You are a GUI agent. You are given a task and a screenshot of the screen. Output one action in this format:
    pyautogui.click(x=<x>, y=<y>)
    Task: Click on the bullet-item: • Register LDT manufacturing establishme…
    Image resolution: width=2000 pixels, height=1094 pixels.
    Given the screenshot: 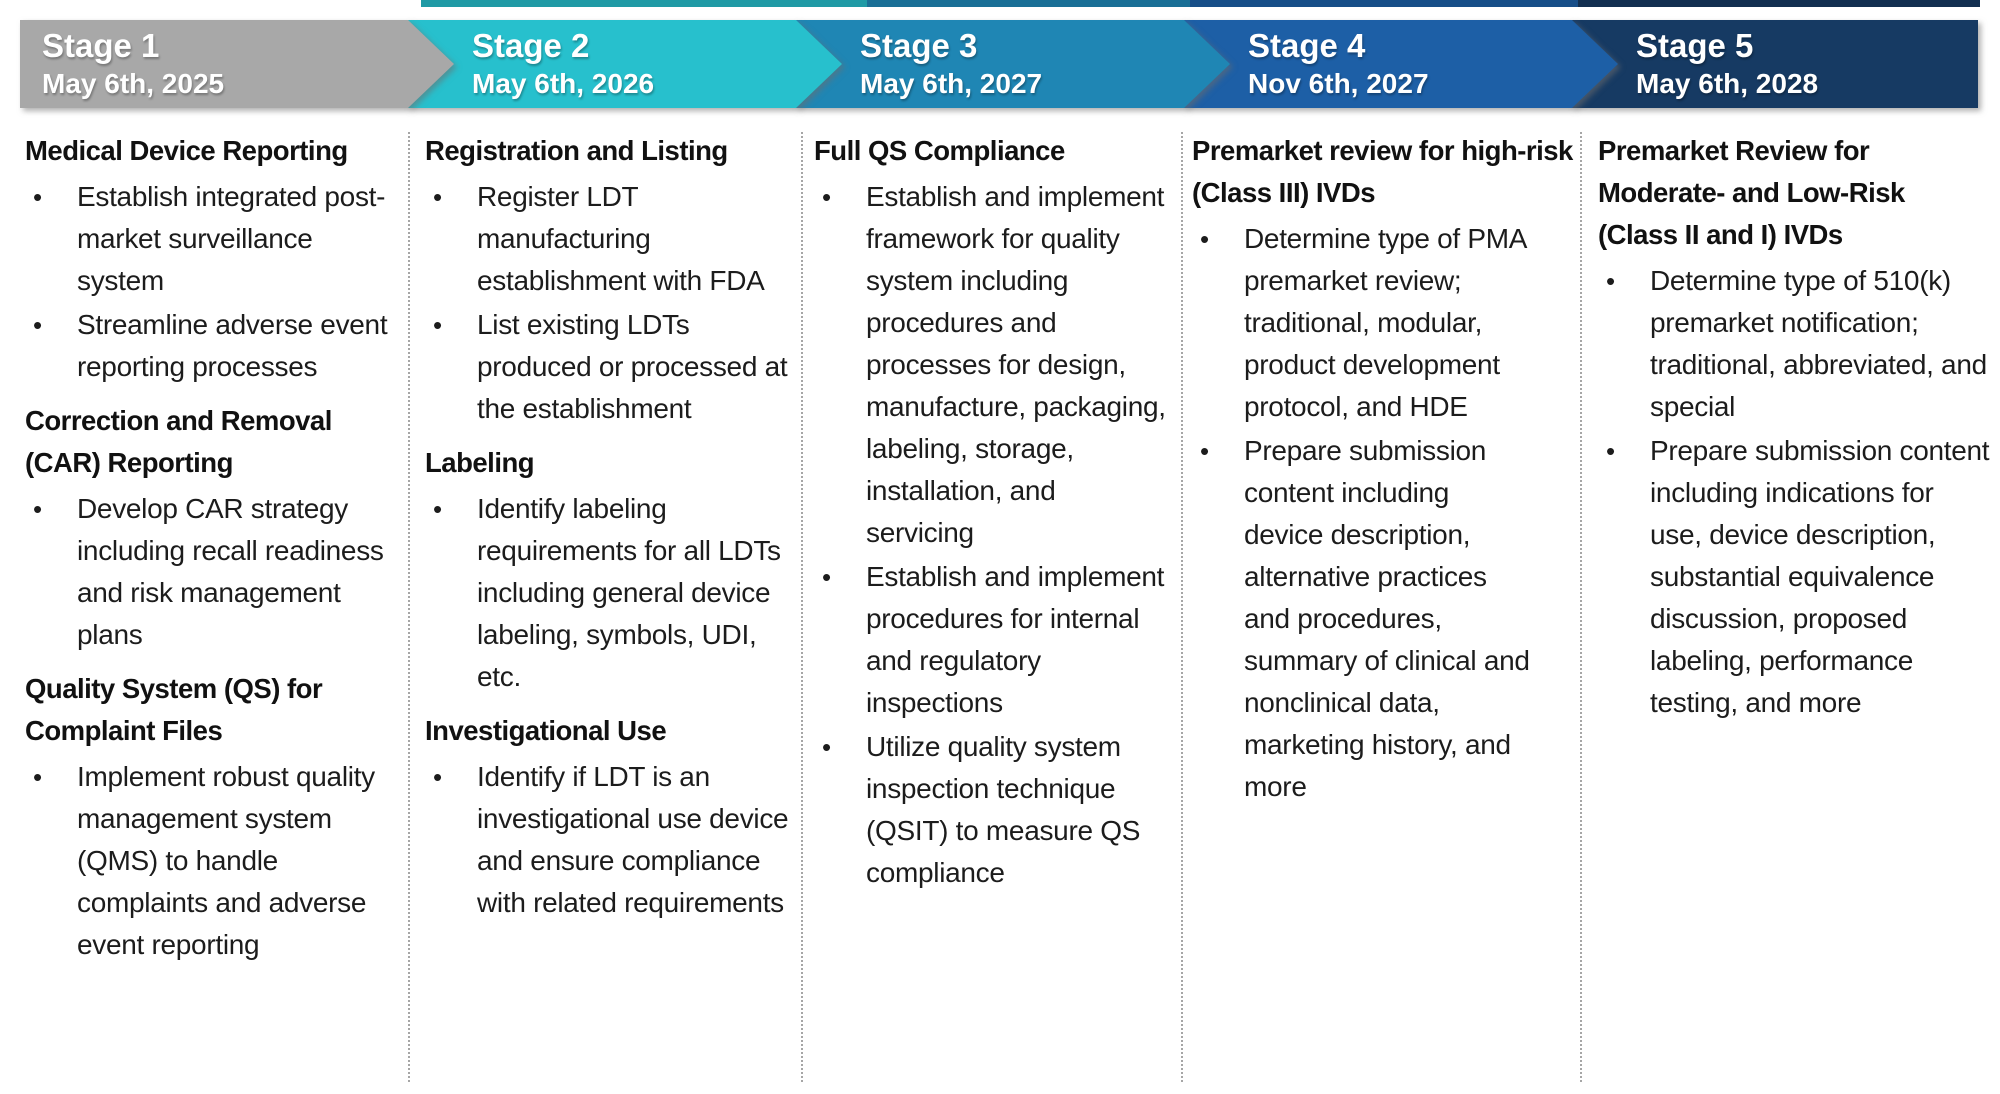 What is the action you would take?
    pyautogui.click(x=610, y=239)
    